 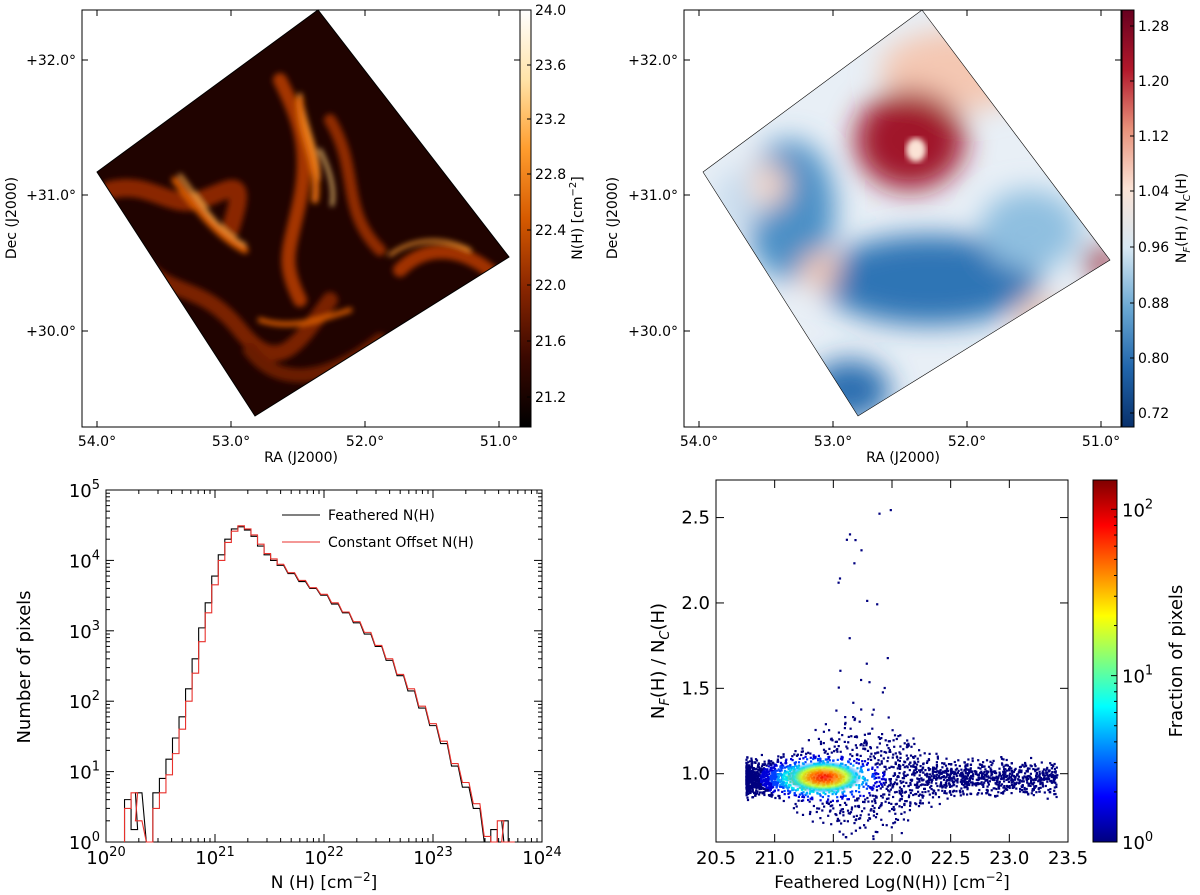 What do you see at coordinates (84, 490) in the screenshot?
I see `hist-ytick-label: 10⁵` at bounding box center [84, 490].